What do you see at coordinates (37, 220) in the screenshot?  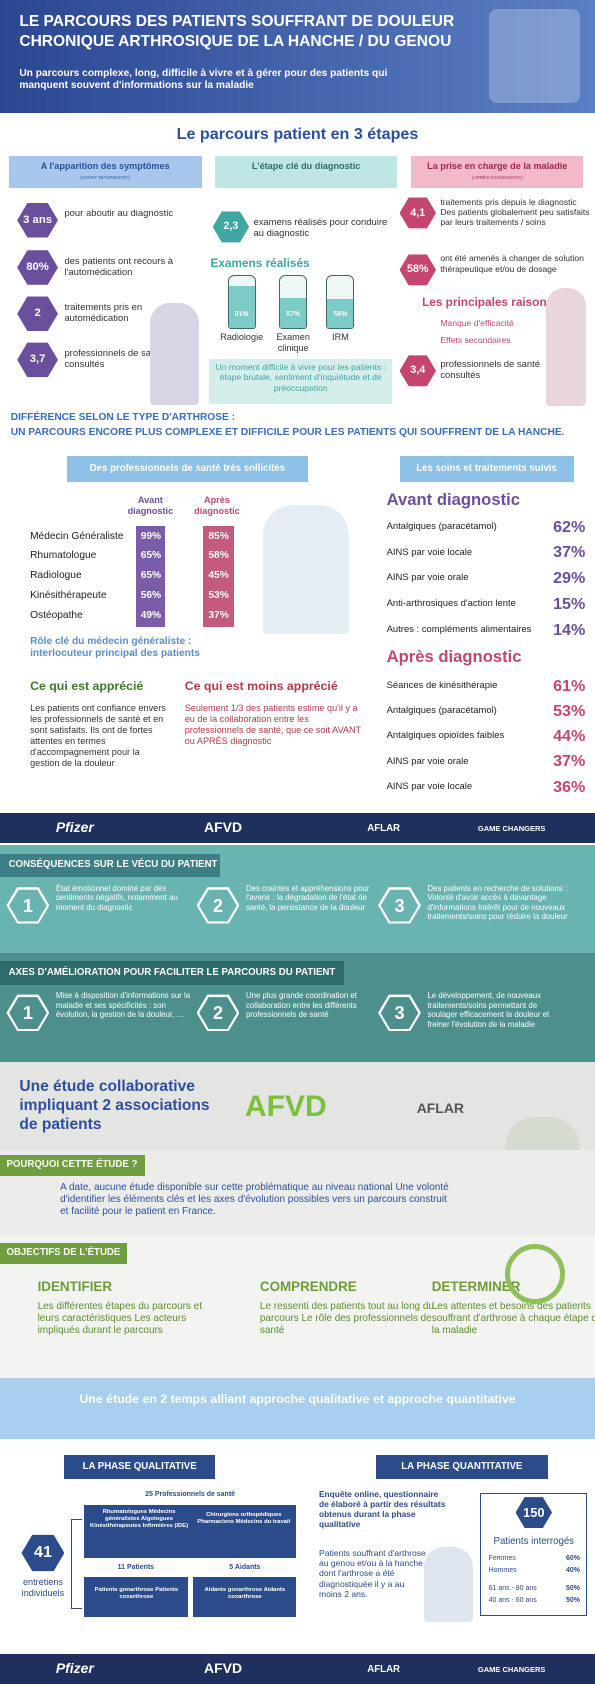 I see `step-value: 3 ans` at bounding box center [37, 220].